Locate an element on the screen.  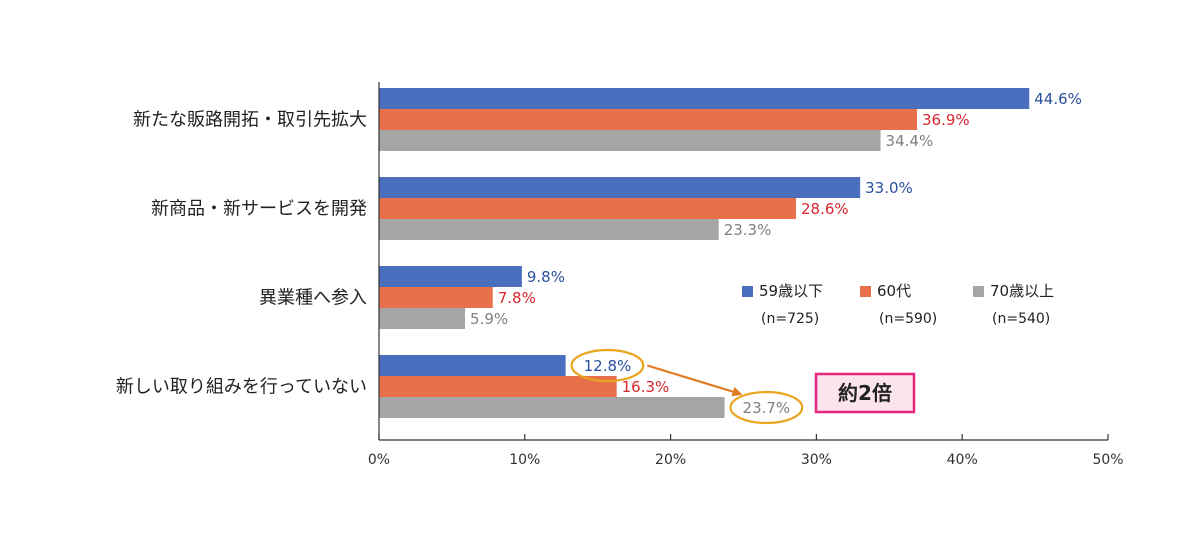
value-label-0-0: 44.6% is located at coordinates (1058, 99).